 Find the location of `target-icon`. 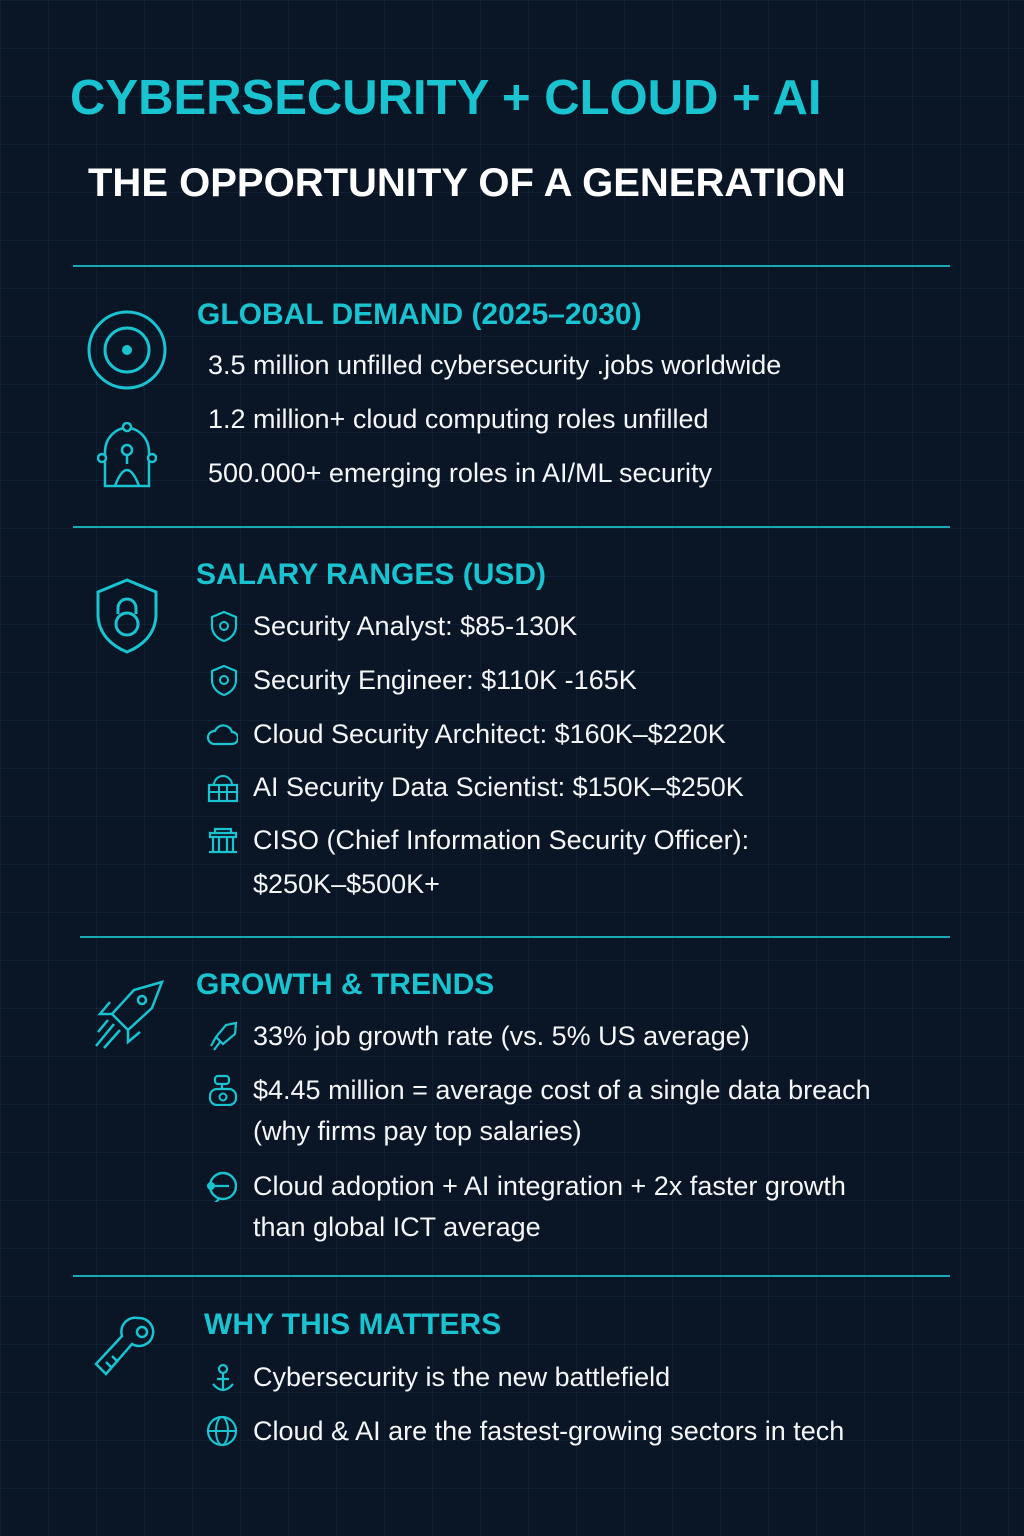

target-icon is located at coordinates (127, 350).